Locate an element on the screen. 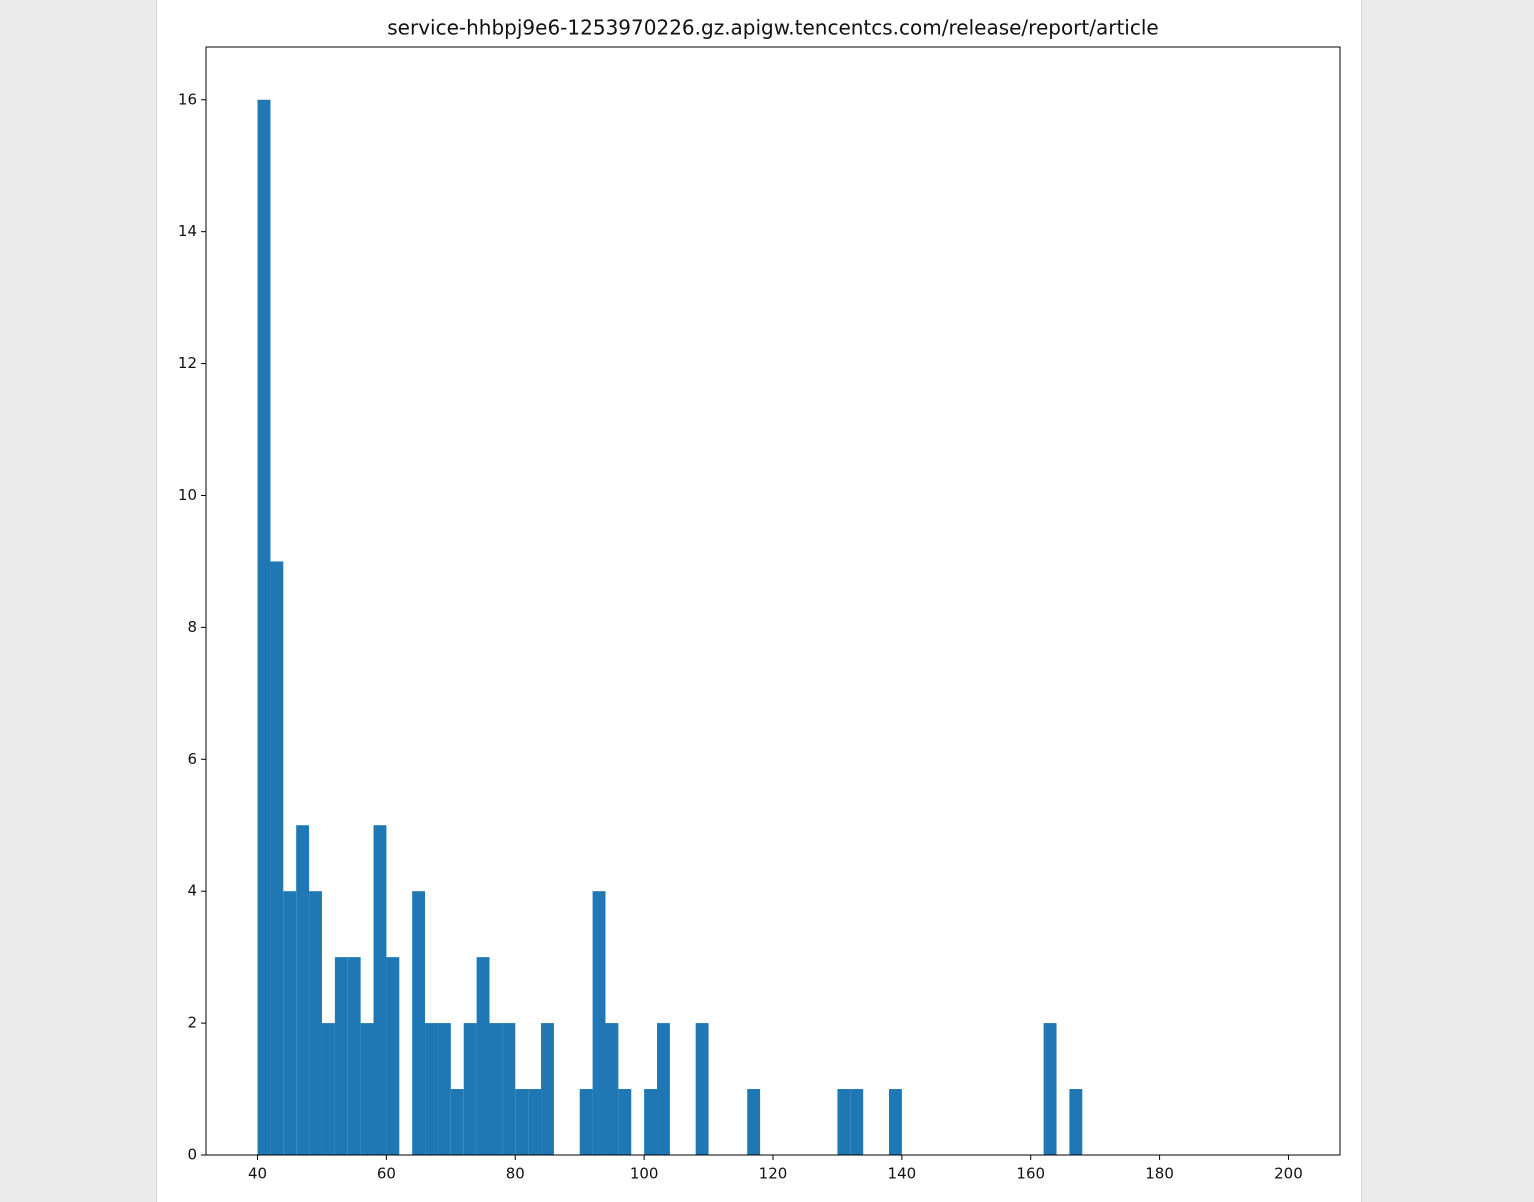 The height and width of the screenshot is (1202, 1534). x-tick-label: 120 is located at coordinates (773, 1174).